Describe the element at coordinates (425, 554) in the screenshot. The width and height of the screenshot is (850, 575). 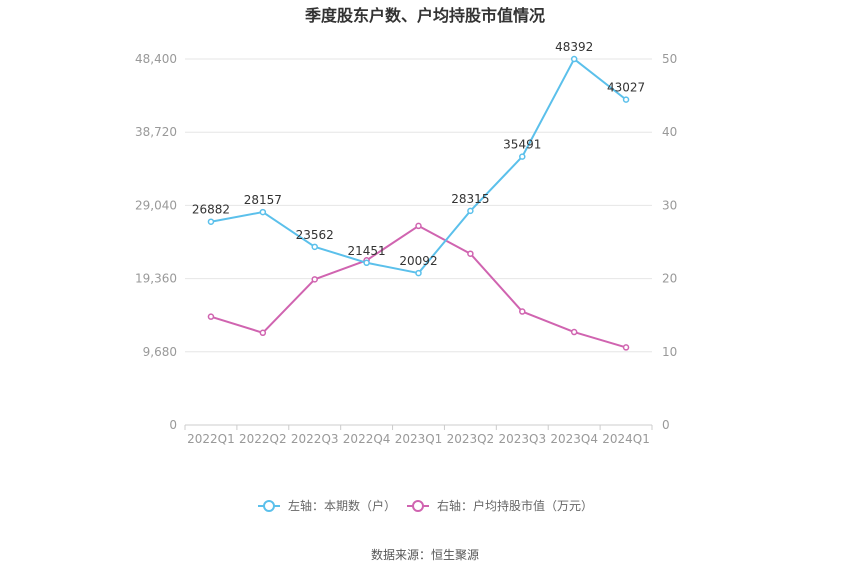
I see `source-note: 数据来源：恒生聚源` at that location.